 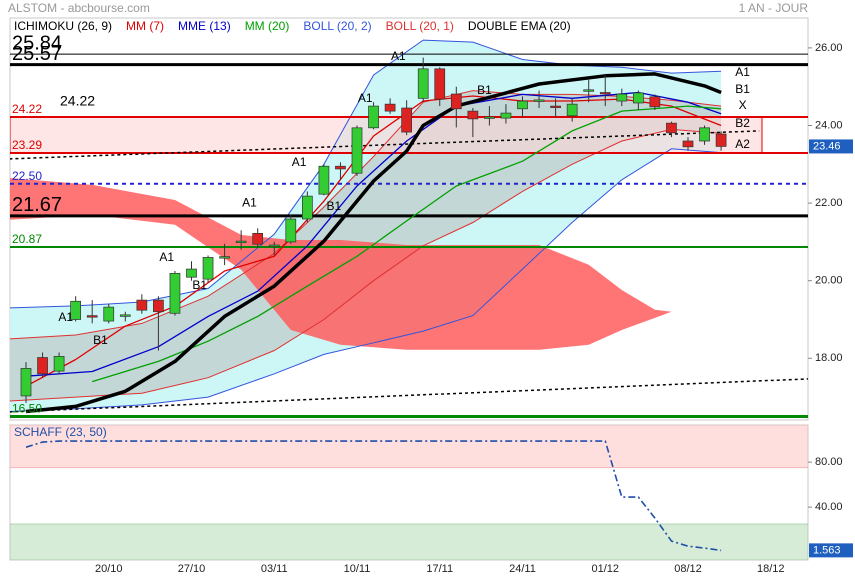 What do you see at coordinates (519, 26) in the screenshot?
I see `legend-entry: DOUBLE EMA (20)` at bounding box center [519, 26].